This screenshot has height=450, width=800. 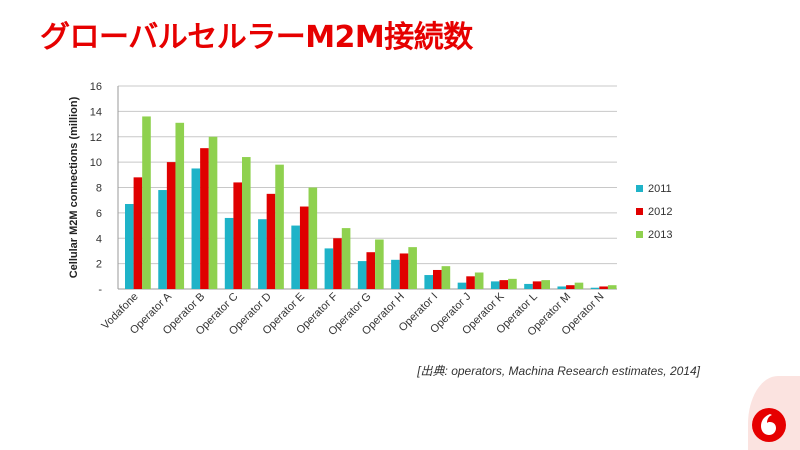 I want to click on y-tick-label: 8, so click(x=99, y=189).